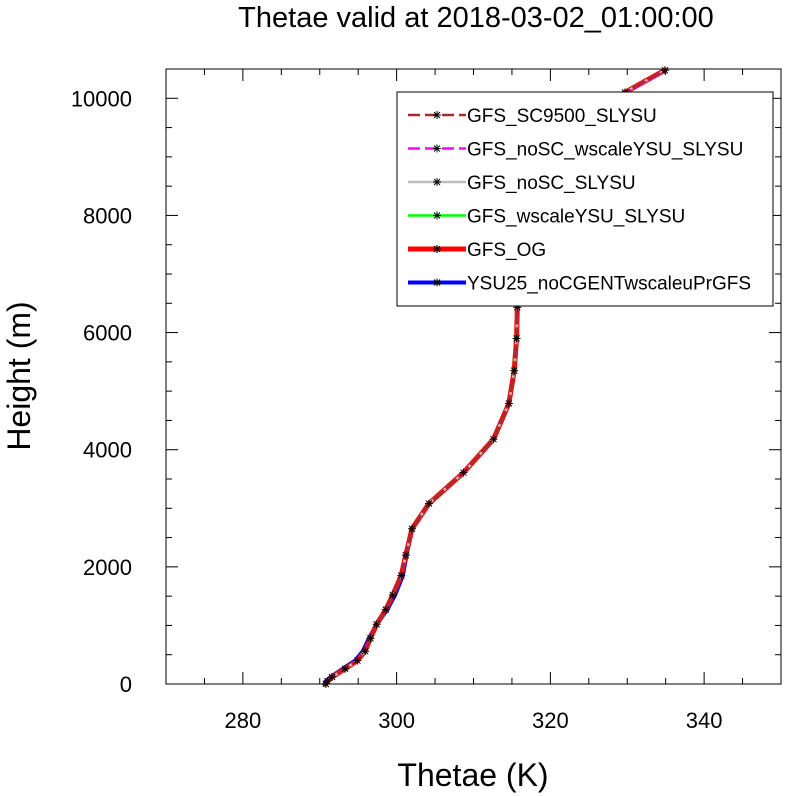  Describe the element at coordinates (107, 215) in the screenshot. I see `y-tick-label: 8000` at that location.